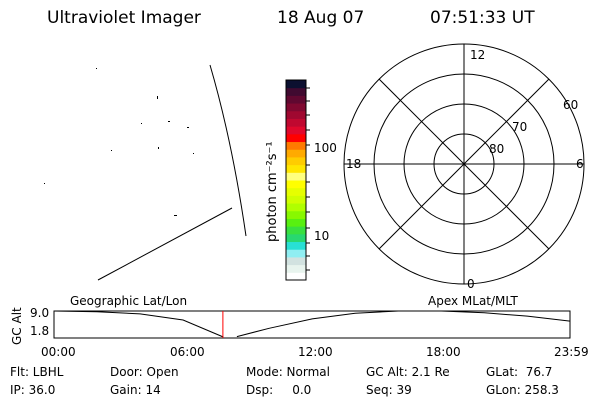 The image size is (600, 400). What do you see at coordinates (187, 352) in the screenshot?
I see `xtick-1: 06:00` at bounding box center [187, 352].